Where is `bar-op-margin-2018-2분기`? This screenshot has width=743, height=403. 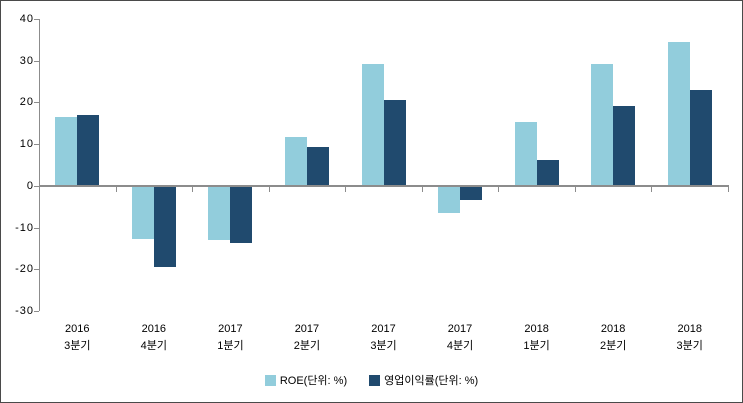 bar-op-margin-2018-2분기 is located at coordinates (624, 146).